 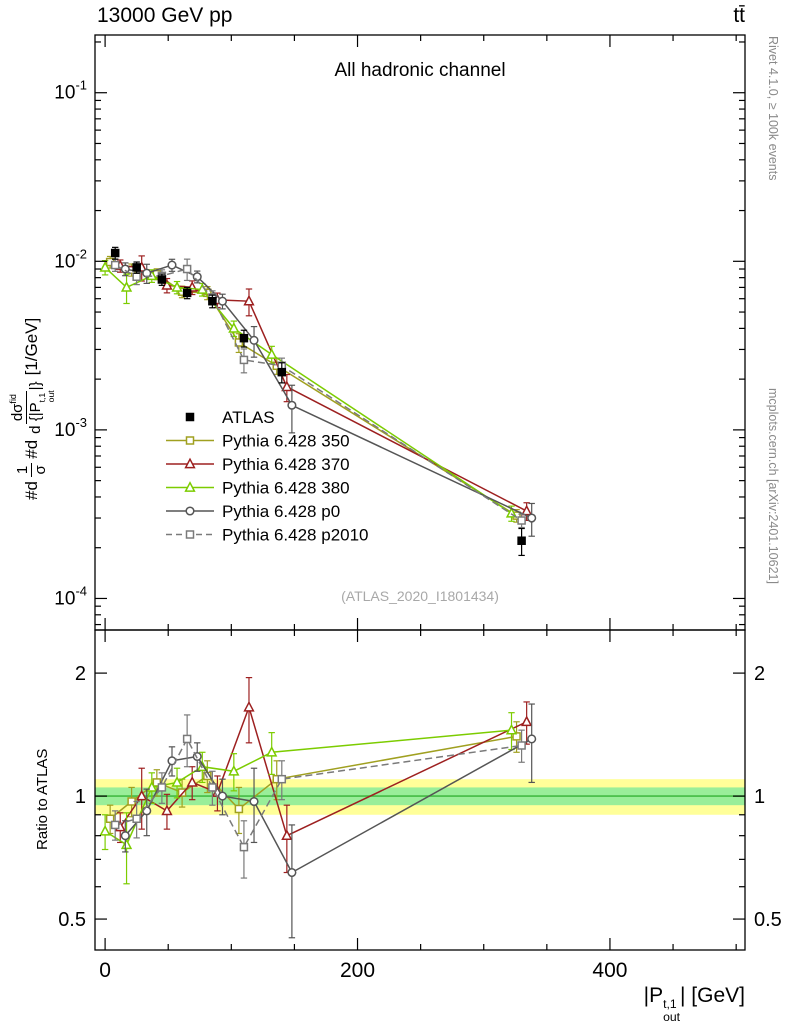 What do you see at coordinates (32, 470) in the screenshot?
I see `ylabel-fraction-1: 1 σ` at bounding box center [32, 470].